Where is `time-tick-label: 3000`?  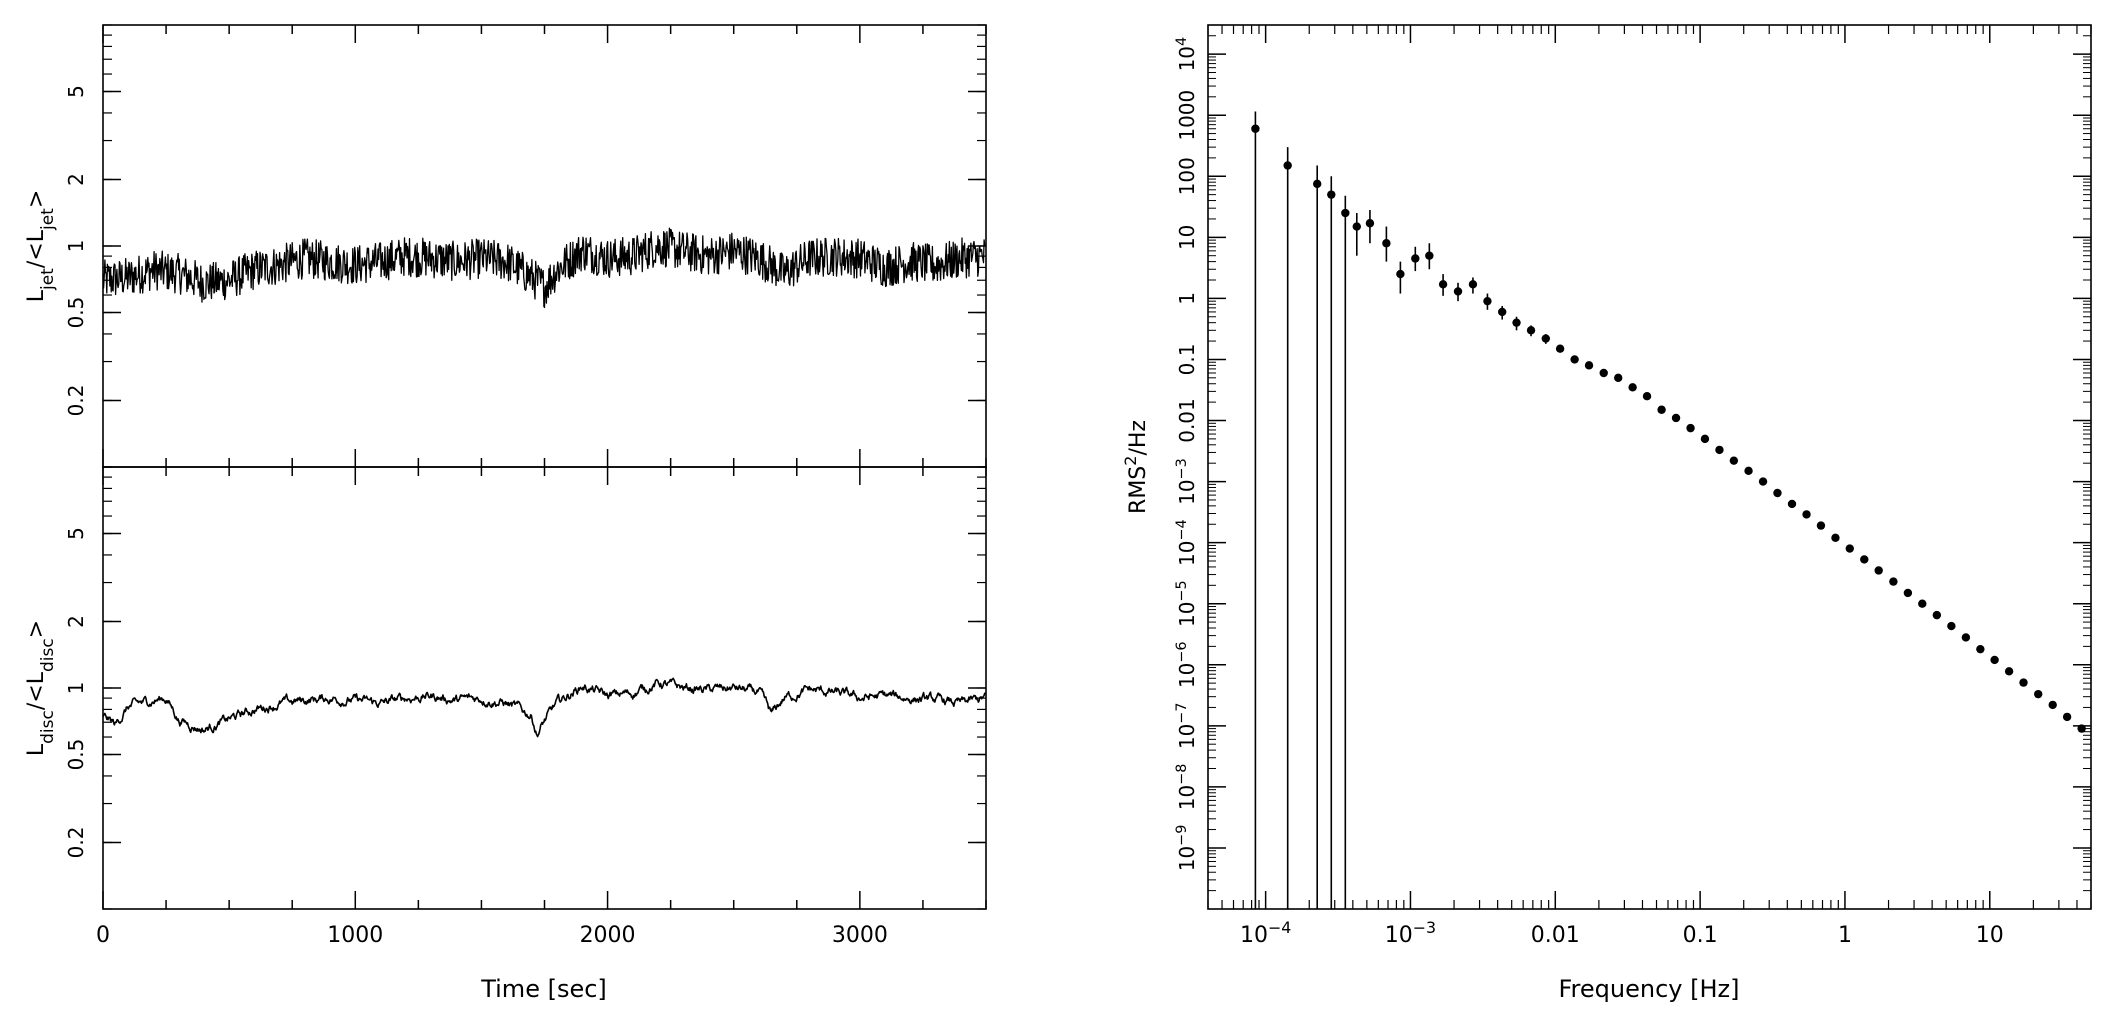 time-tick-label: 3000 is located at coordinates (860, 935).